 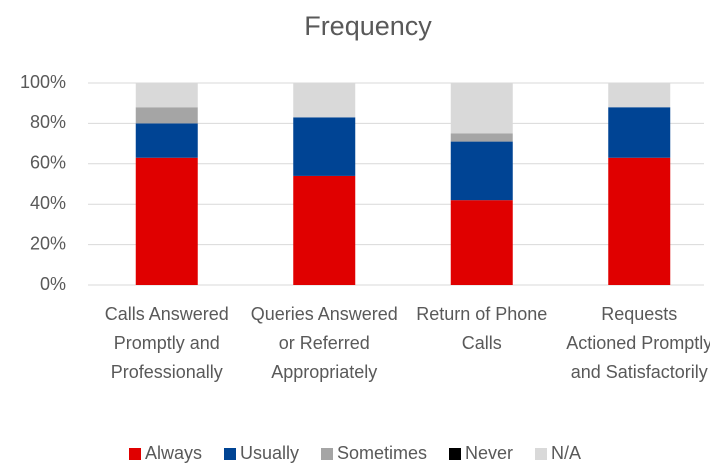 I want to click on legend-item: N/A, so click(x=558, y=453).